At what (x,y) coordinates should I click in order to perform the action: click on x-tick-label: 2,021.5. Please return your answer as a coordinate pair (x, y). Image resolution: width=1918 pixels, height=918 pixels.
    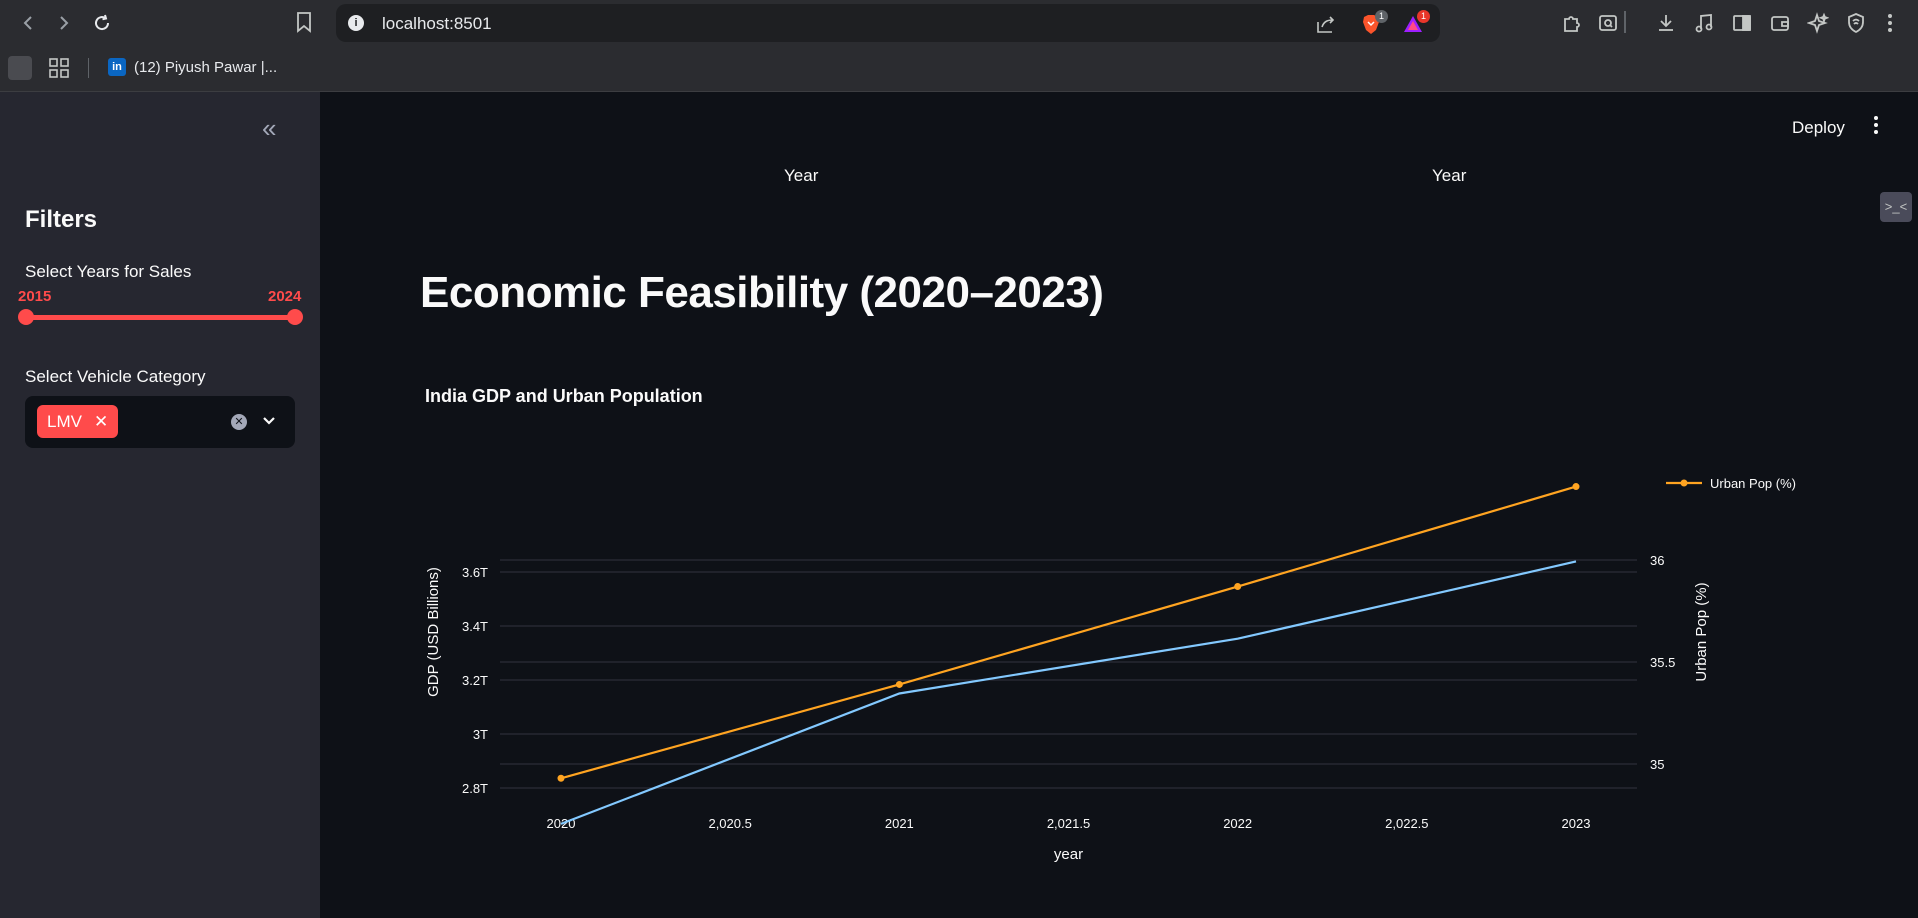
    Looking at the image, I should click on (1068, 823).